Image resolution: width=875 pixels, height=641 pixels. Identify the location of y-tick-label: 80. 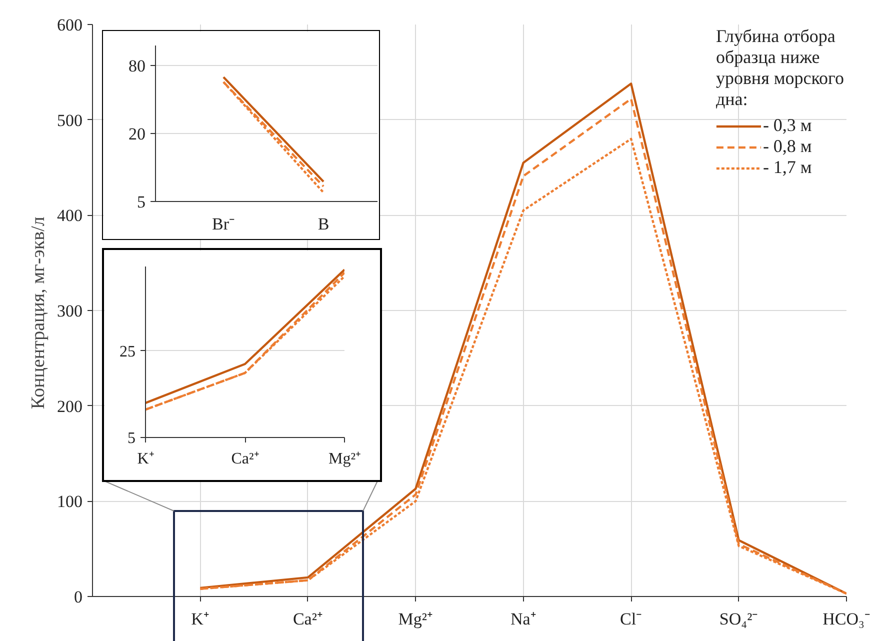
(137, 66).